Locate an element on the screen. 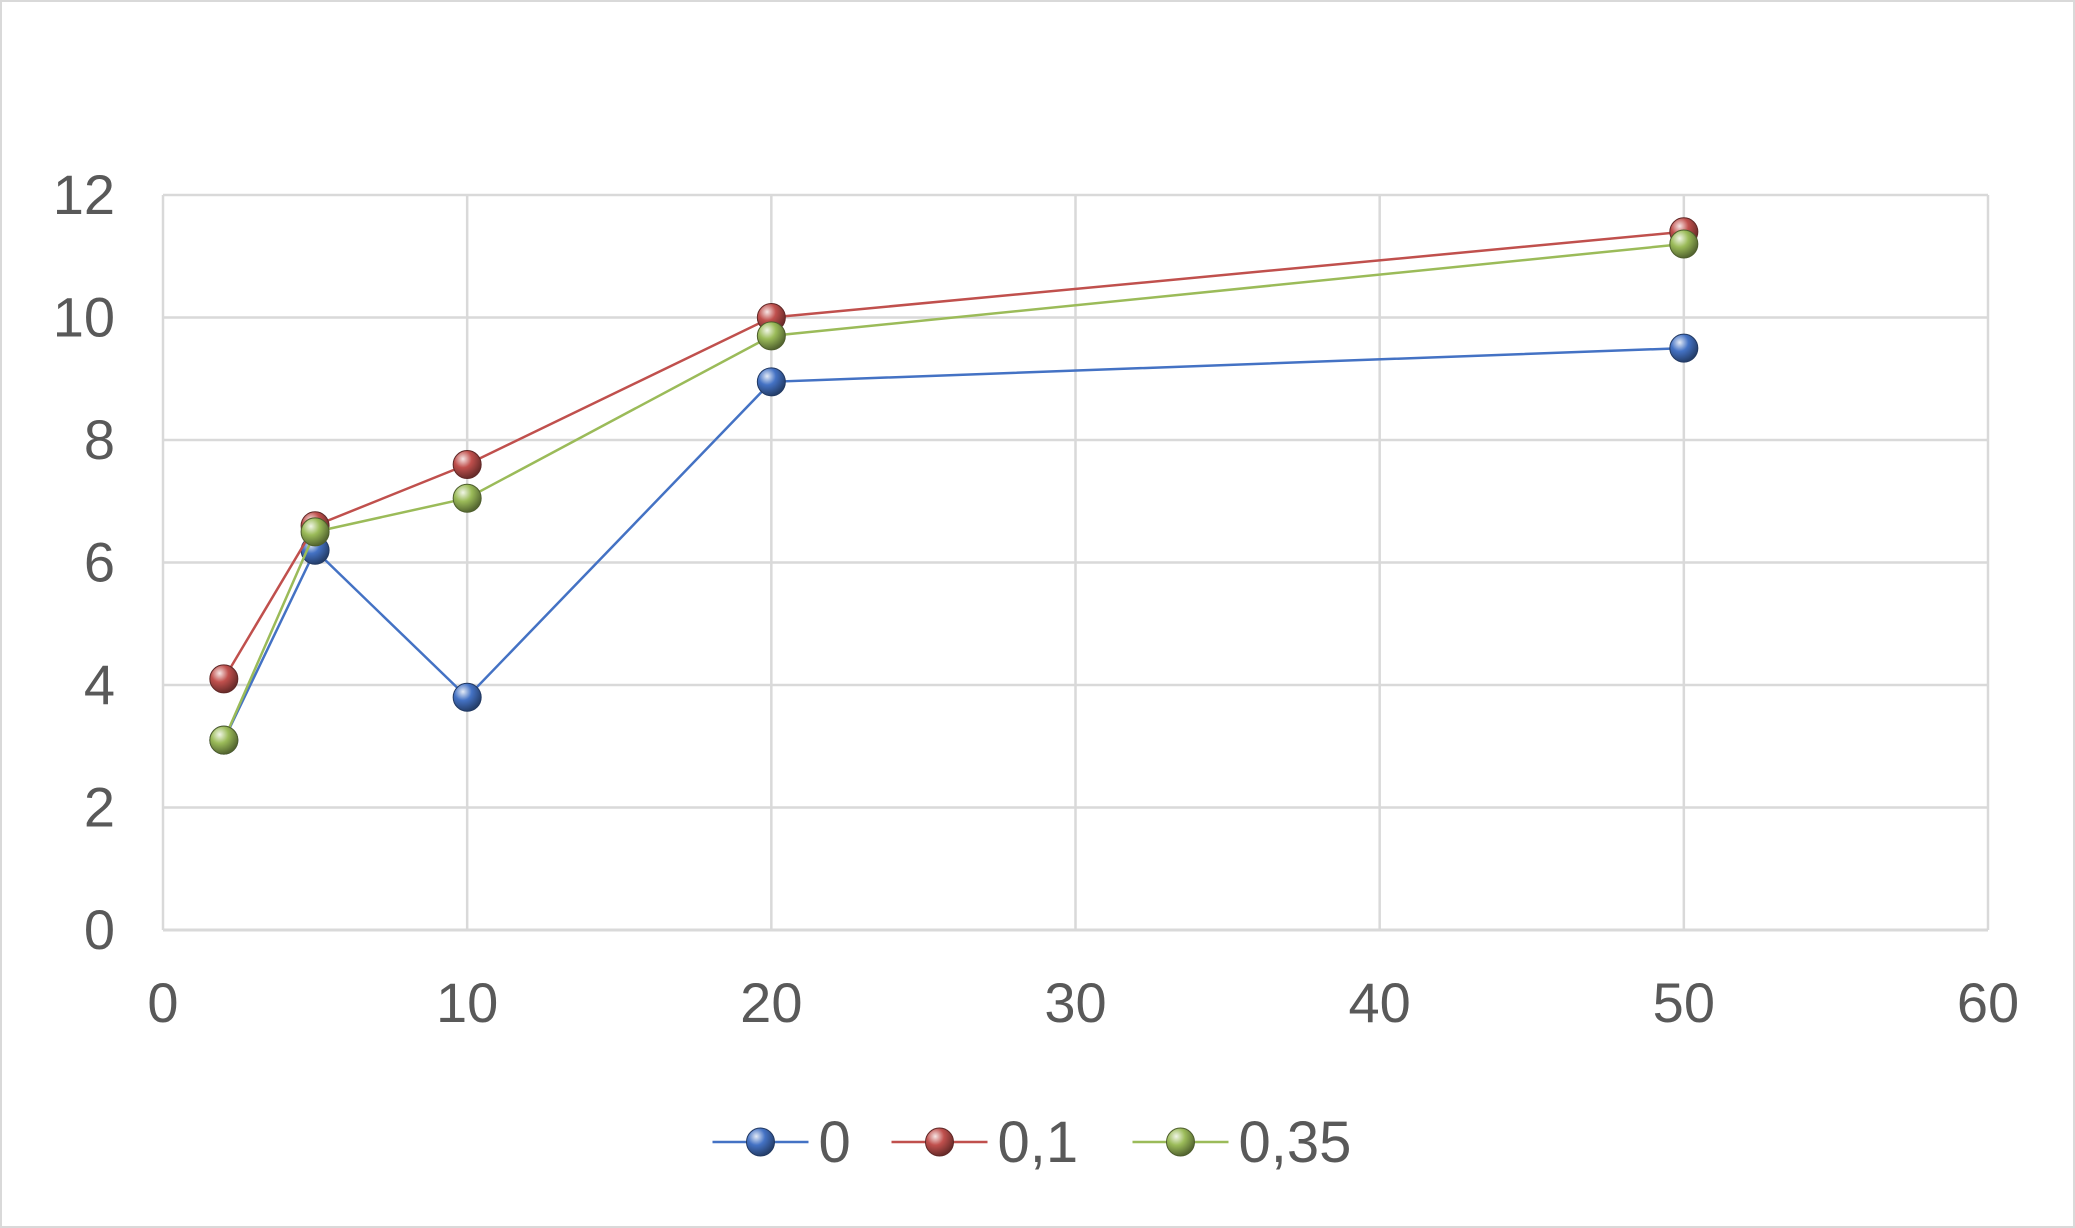 This screenshot has width=2075, height=1228. x-tick-label: 60 is located at coordinates (1988, 1002).